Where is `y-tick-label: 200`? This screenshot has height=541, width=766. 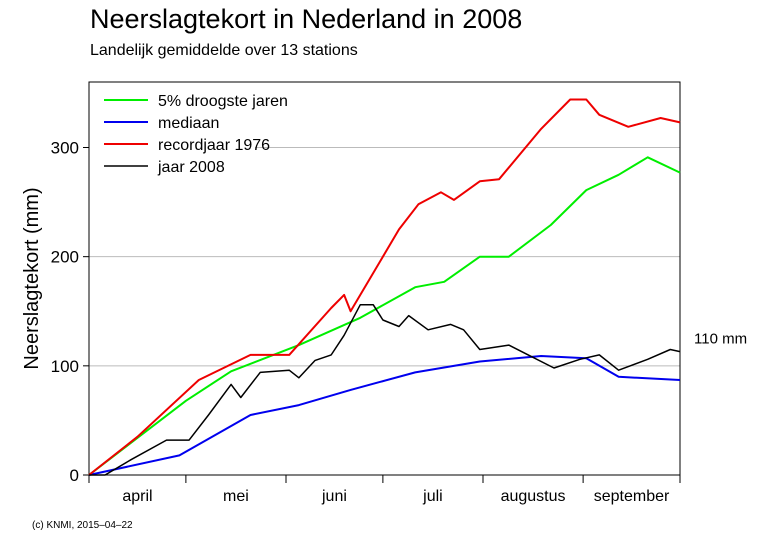 y-tick-label: 200 is located at coordinates (65, 257).